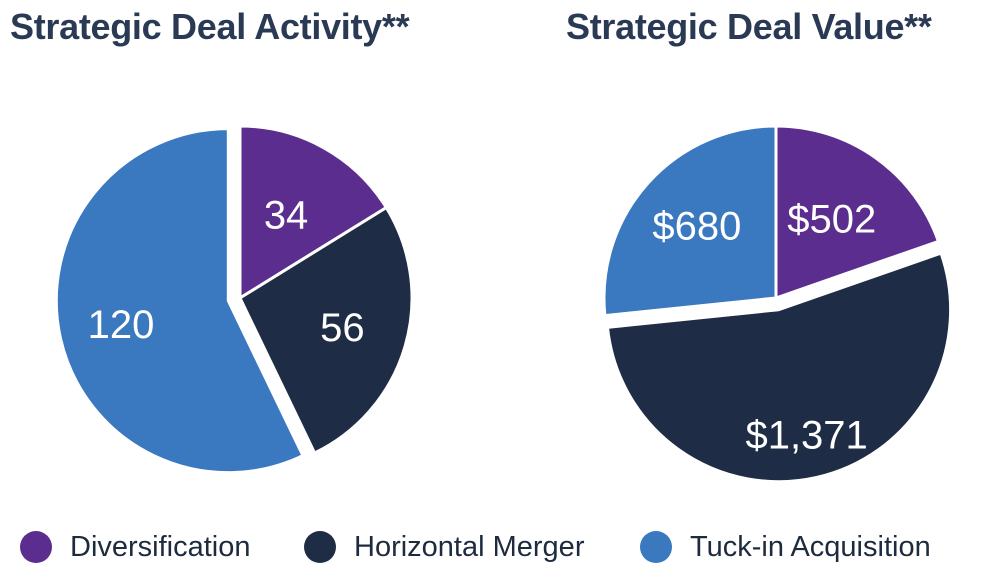 Image resolution: width=982 pixels, height=572 pixels. Describe the element at coordinates (36, 547) in the screenshot. I see `legend-swatch-diversification` at that location.